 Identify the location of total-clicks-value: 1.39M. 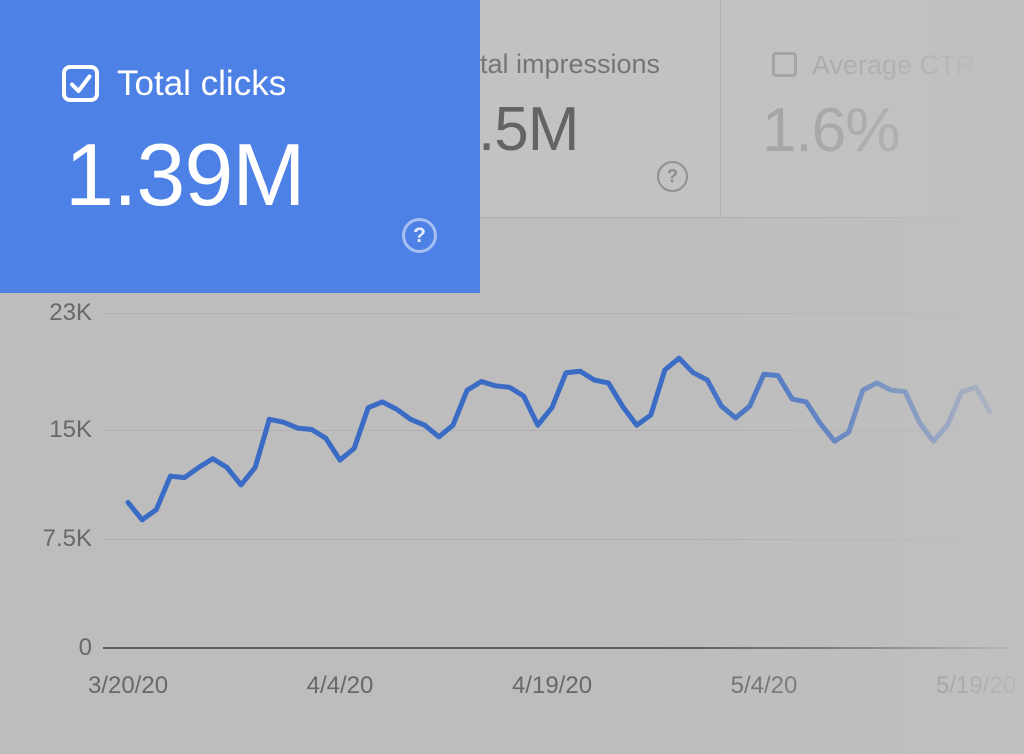
(185, 174).